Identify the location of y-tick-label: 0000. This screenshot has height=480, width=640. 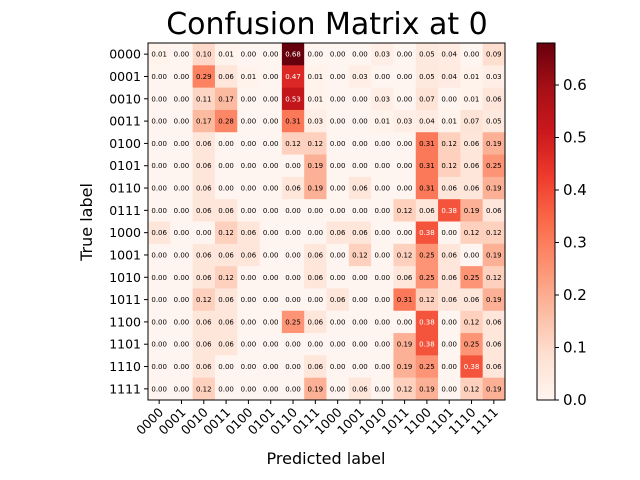
(125, 54).